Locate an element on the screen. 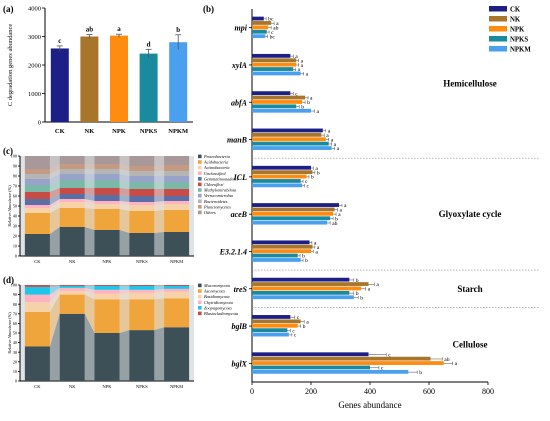  a-sig-letter: a is located at coordinates (119, 29).